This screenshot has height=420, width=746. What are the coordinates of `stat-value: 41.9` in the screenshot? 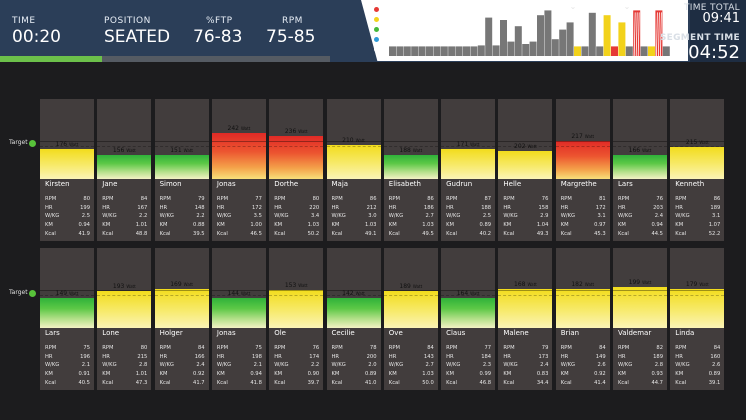 It's located at (84, 233).